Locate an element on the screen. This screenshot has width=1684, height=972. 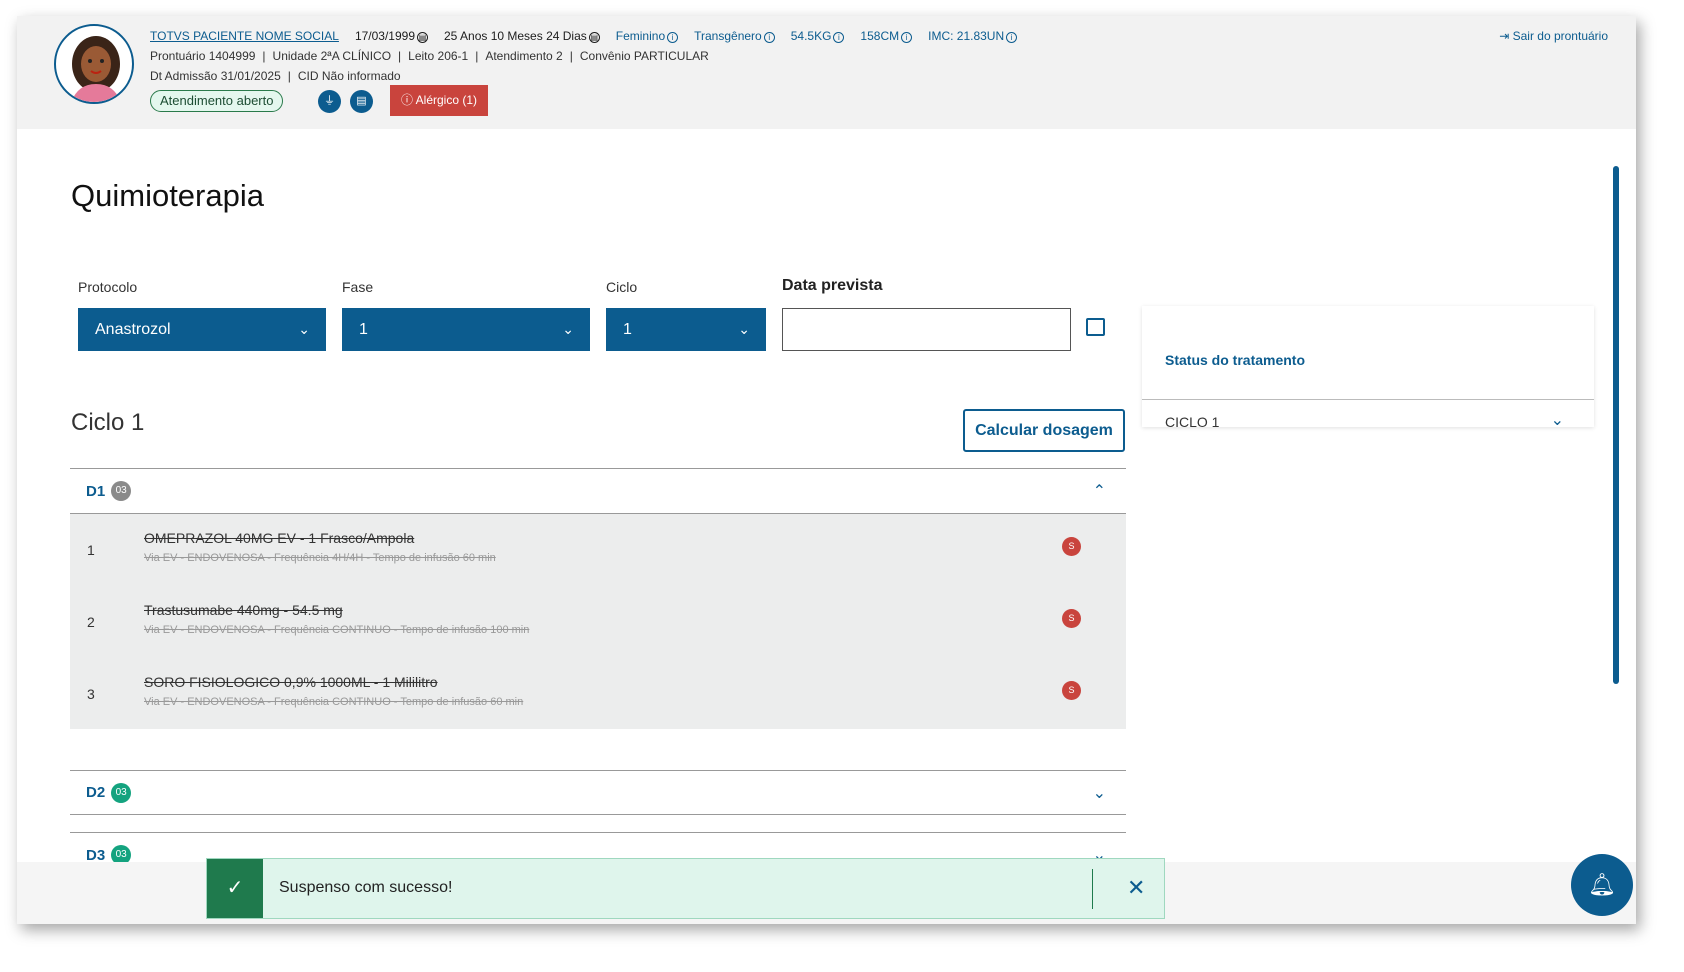
exit-label: Sair do prontuário is located at coordinates (1560, 36).